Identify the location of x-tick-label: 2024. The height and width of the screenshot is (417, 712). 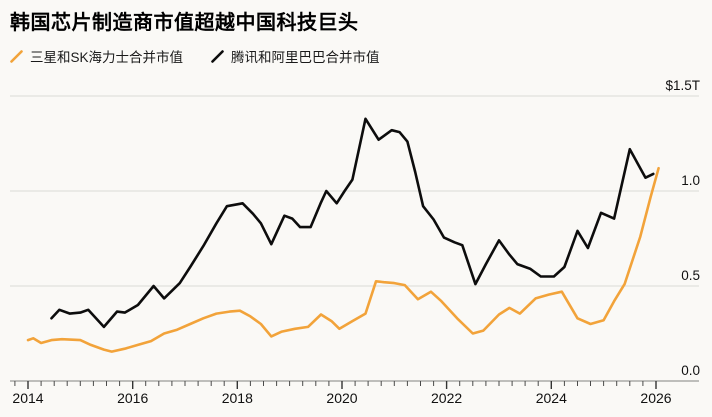
(551, 398).